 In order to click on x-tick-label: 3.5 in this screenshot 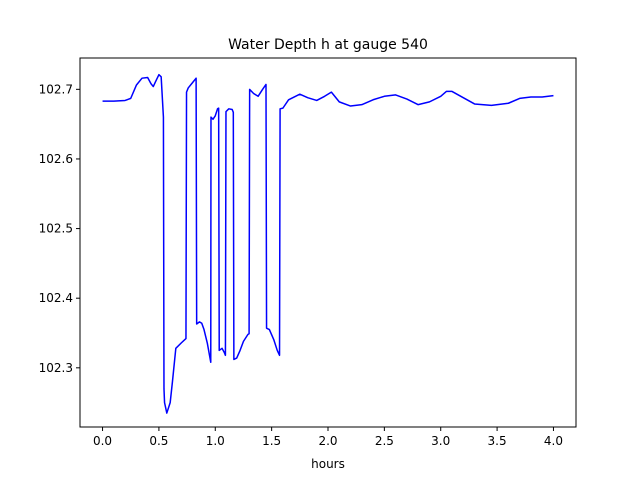, I will do `click(497, 441)`.